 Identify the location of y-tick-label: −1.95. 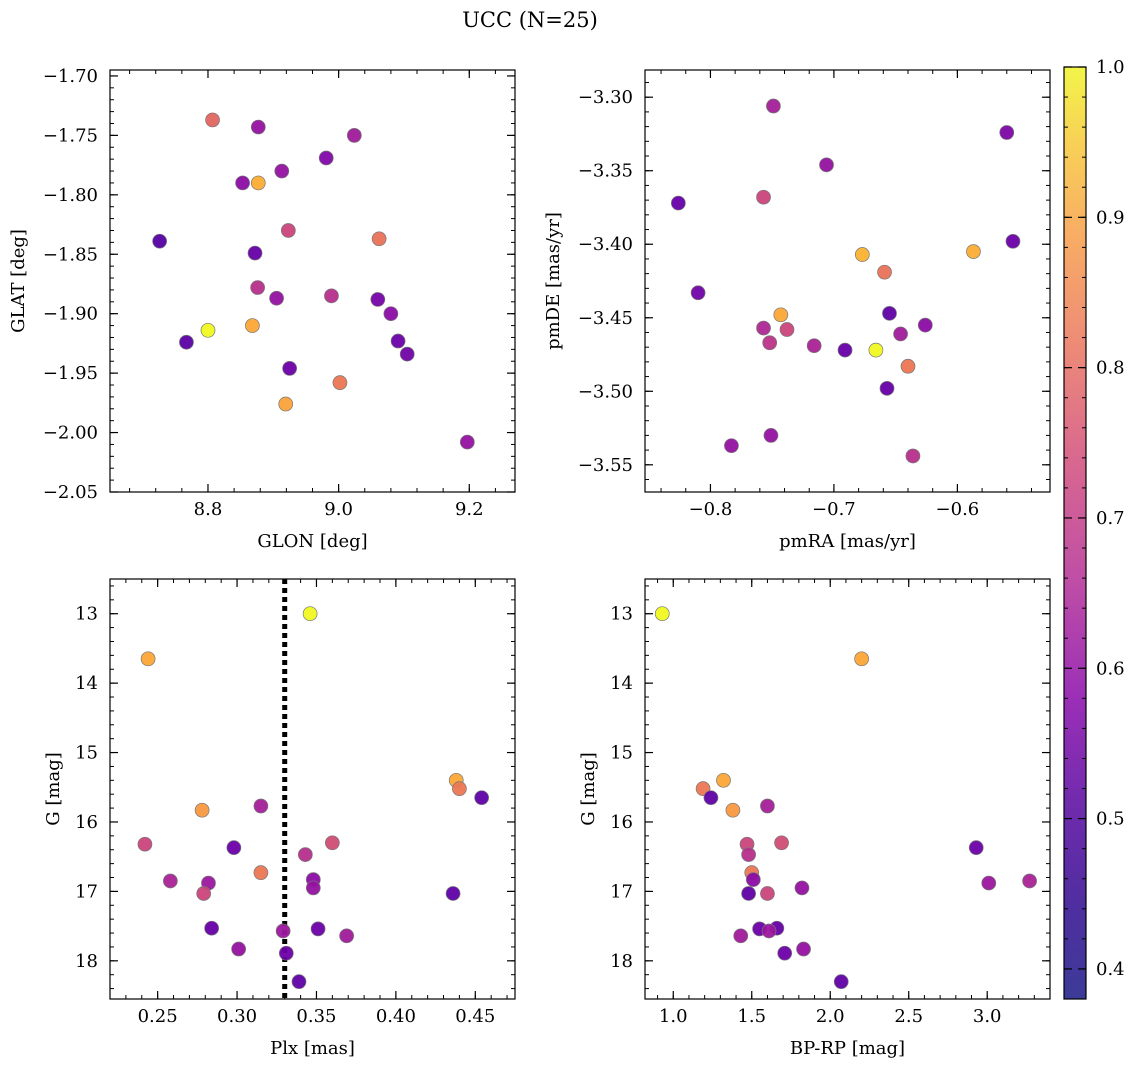
(70, 373).